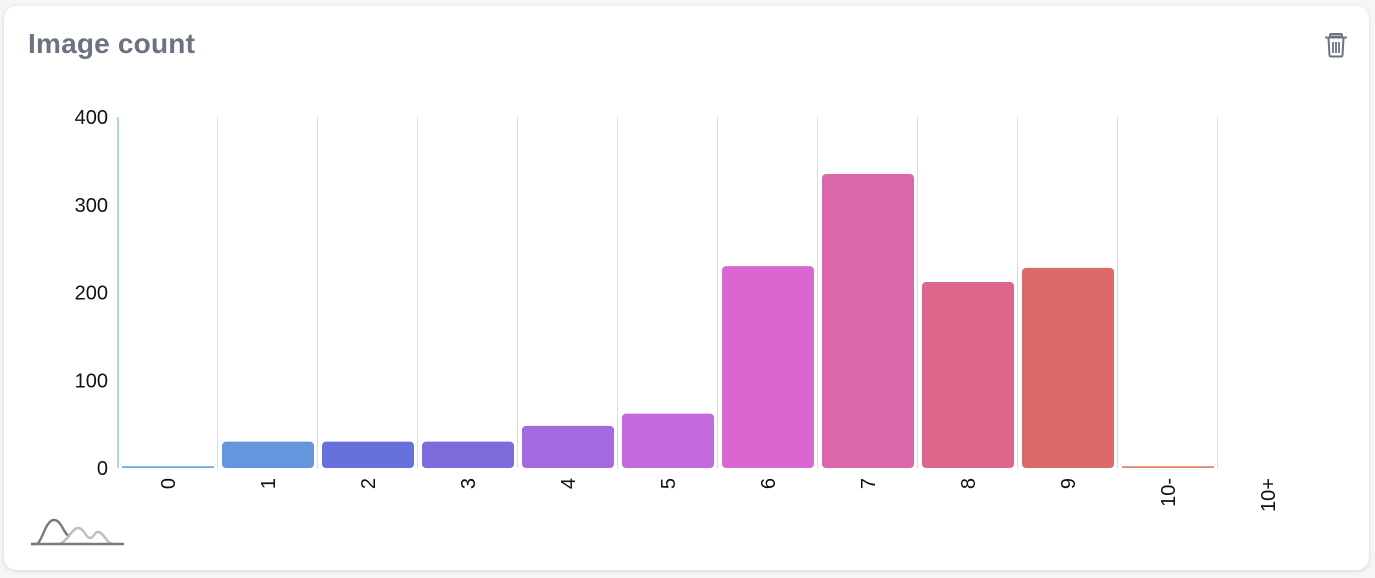 The height and width of the screenshot is (578, 1375). What do you see at coordinates (1169, 492) in the screenshot?
I see `x-tick-label: 10-` at bounding box center [1169, 492].